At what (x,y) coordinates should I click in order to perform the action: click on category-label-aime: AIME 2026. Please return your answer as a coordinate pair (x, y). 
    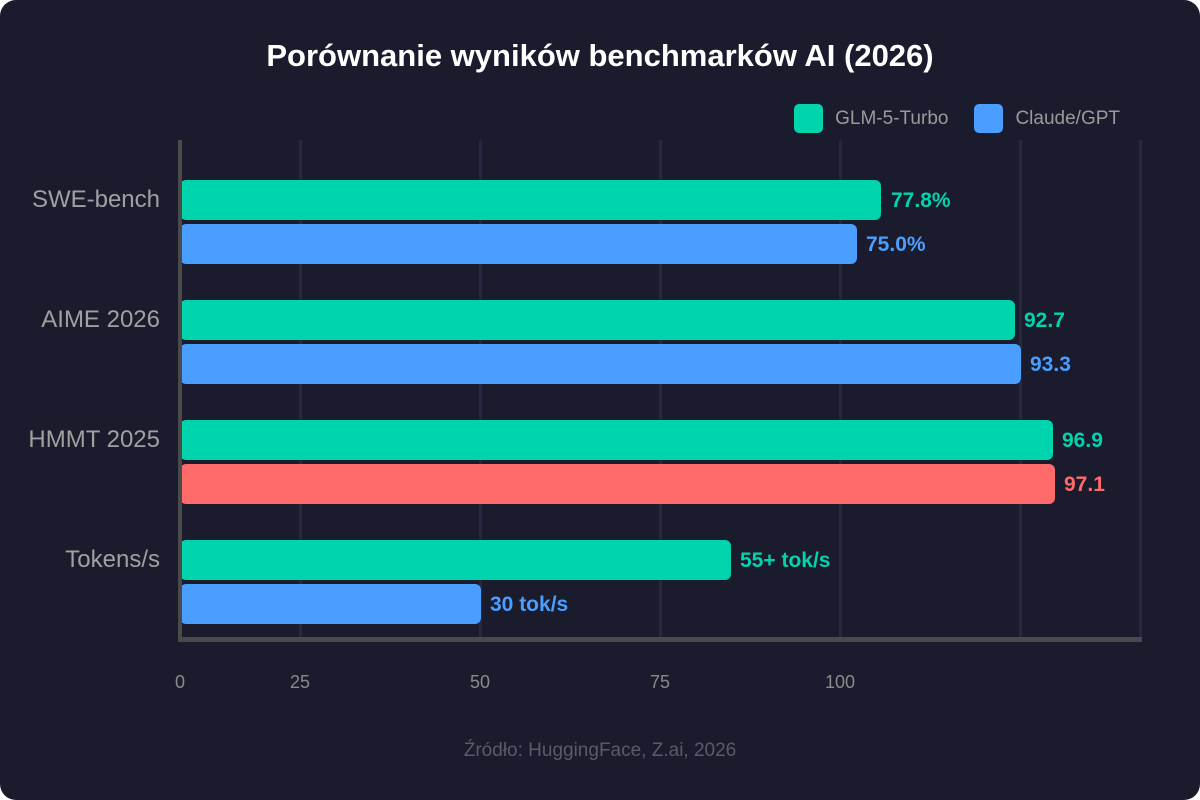
    Looking at the image, I should click on (100, 319).